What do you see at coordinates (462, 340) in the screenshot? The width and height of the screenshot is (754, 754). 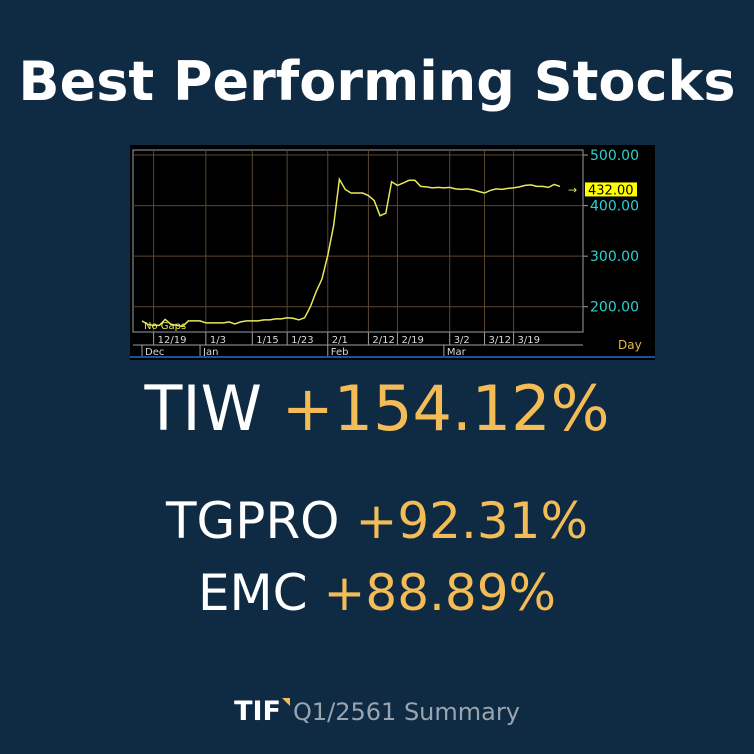 I see `x-tick-label: 3/2` at bounding box center [462, 340].